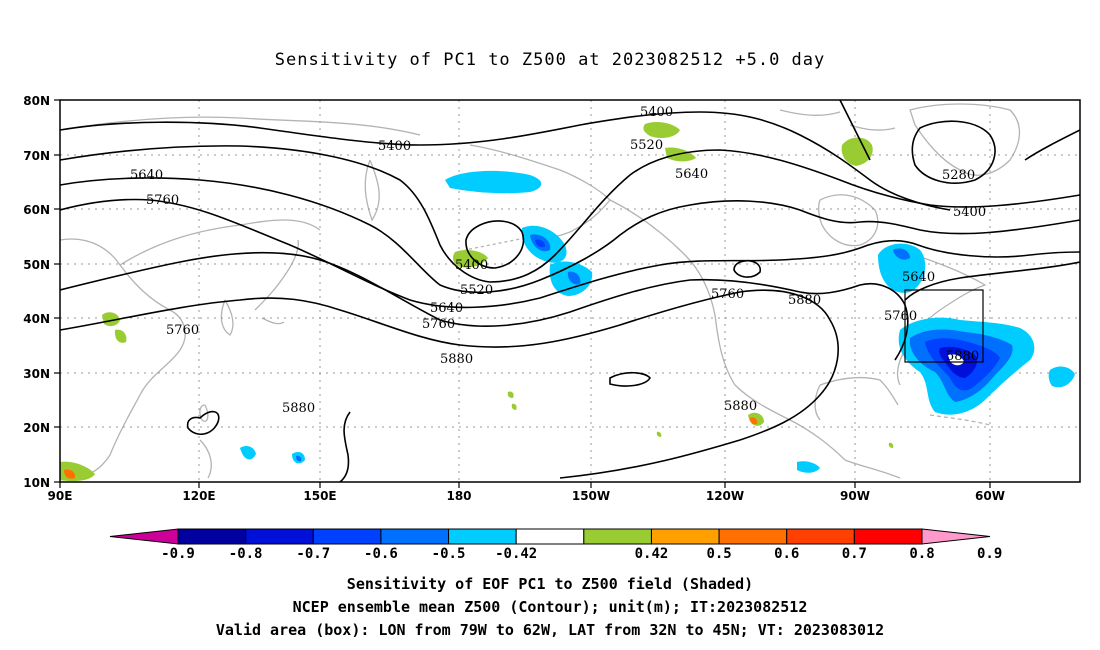 Image resolution: width=1100 pixels, height=650 pixels. What do you see at coordinates (921, 554) in the screenshot?
I see `colorbar-label: 0.8` at bounding box center [921, 554].